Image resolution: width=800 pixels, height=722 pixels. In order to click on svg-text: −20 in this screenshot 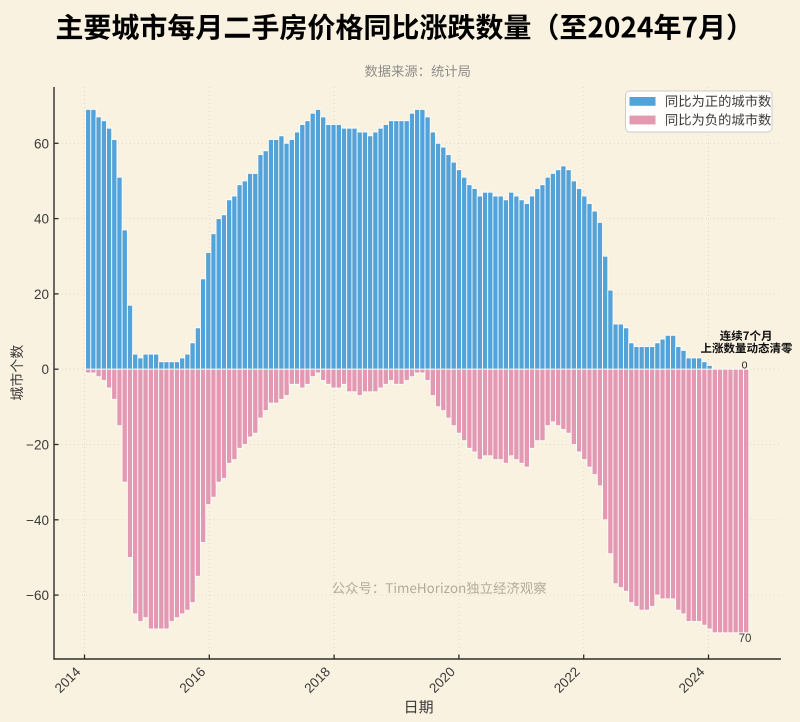, I will do `click(37, 445)`.